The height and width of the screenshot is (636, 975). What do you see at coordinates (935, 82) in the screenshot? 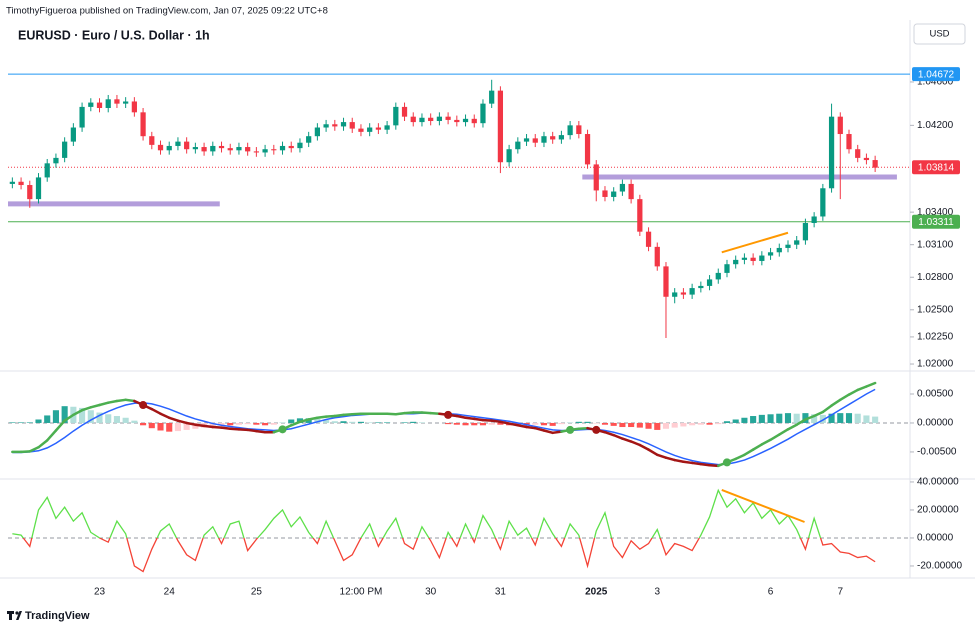
I see `y-tick-label: 1.04600` at bounding box center [935, 82].